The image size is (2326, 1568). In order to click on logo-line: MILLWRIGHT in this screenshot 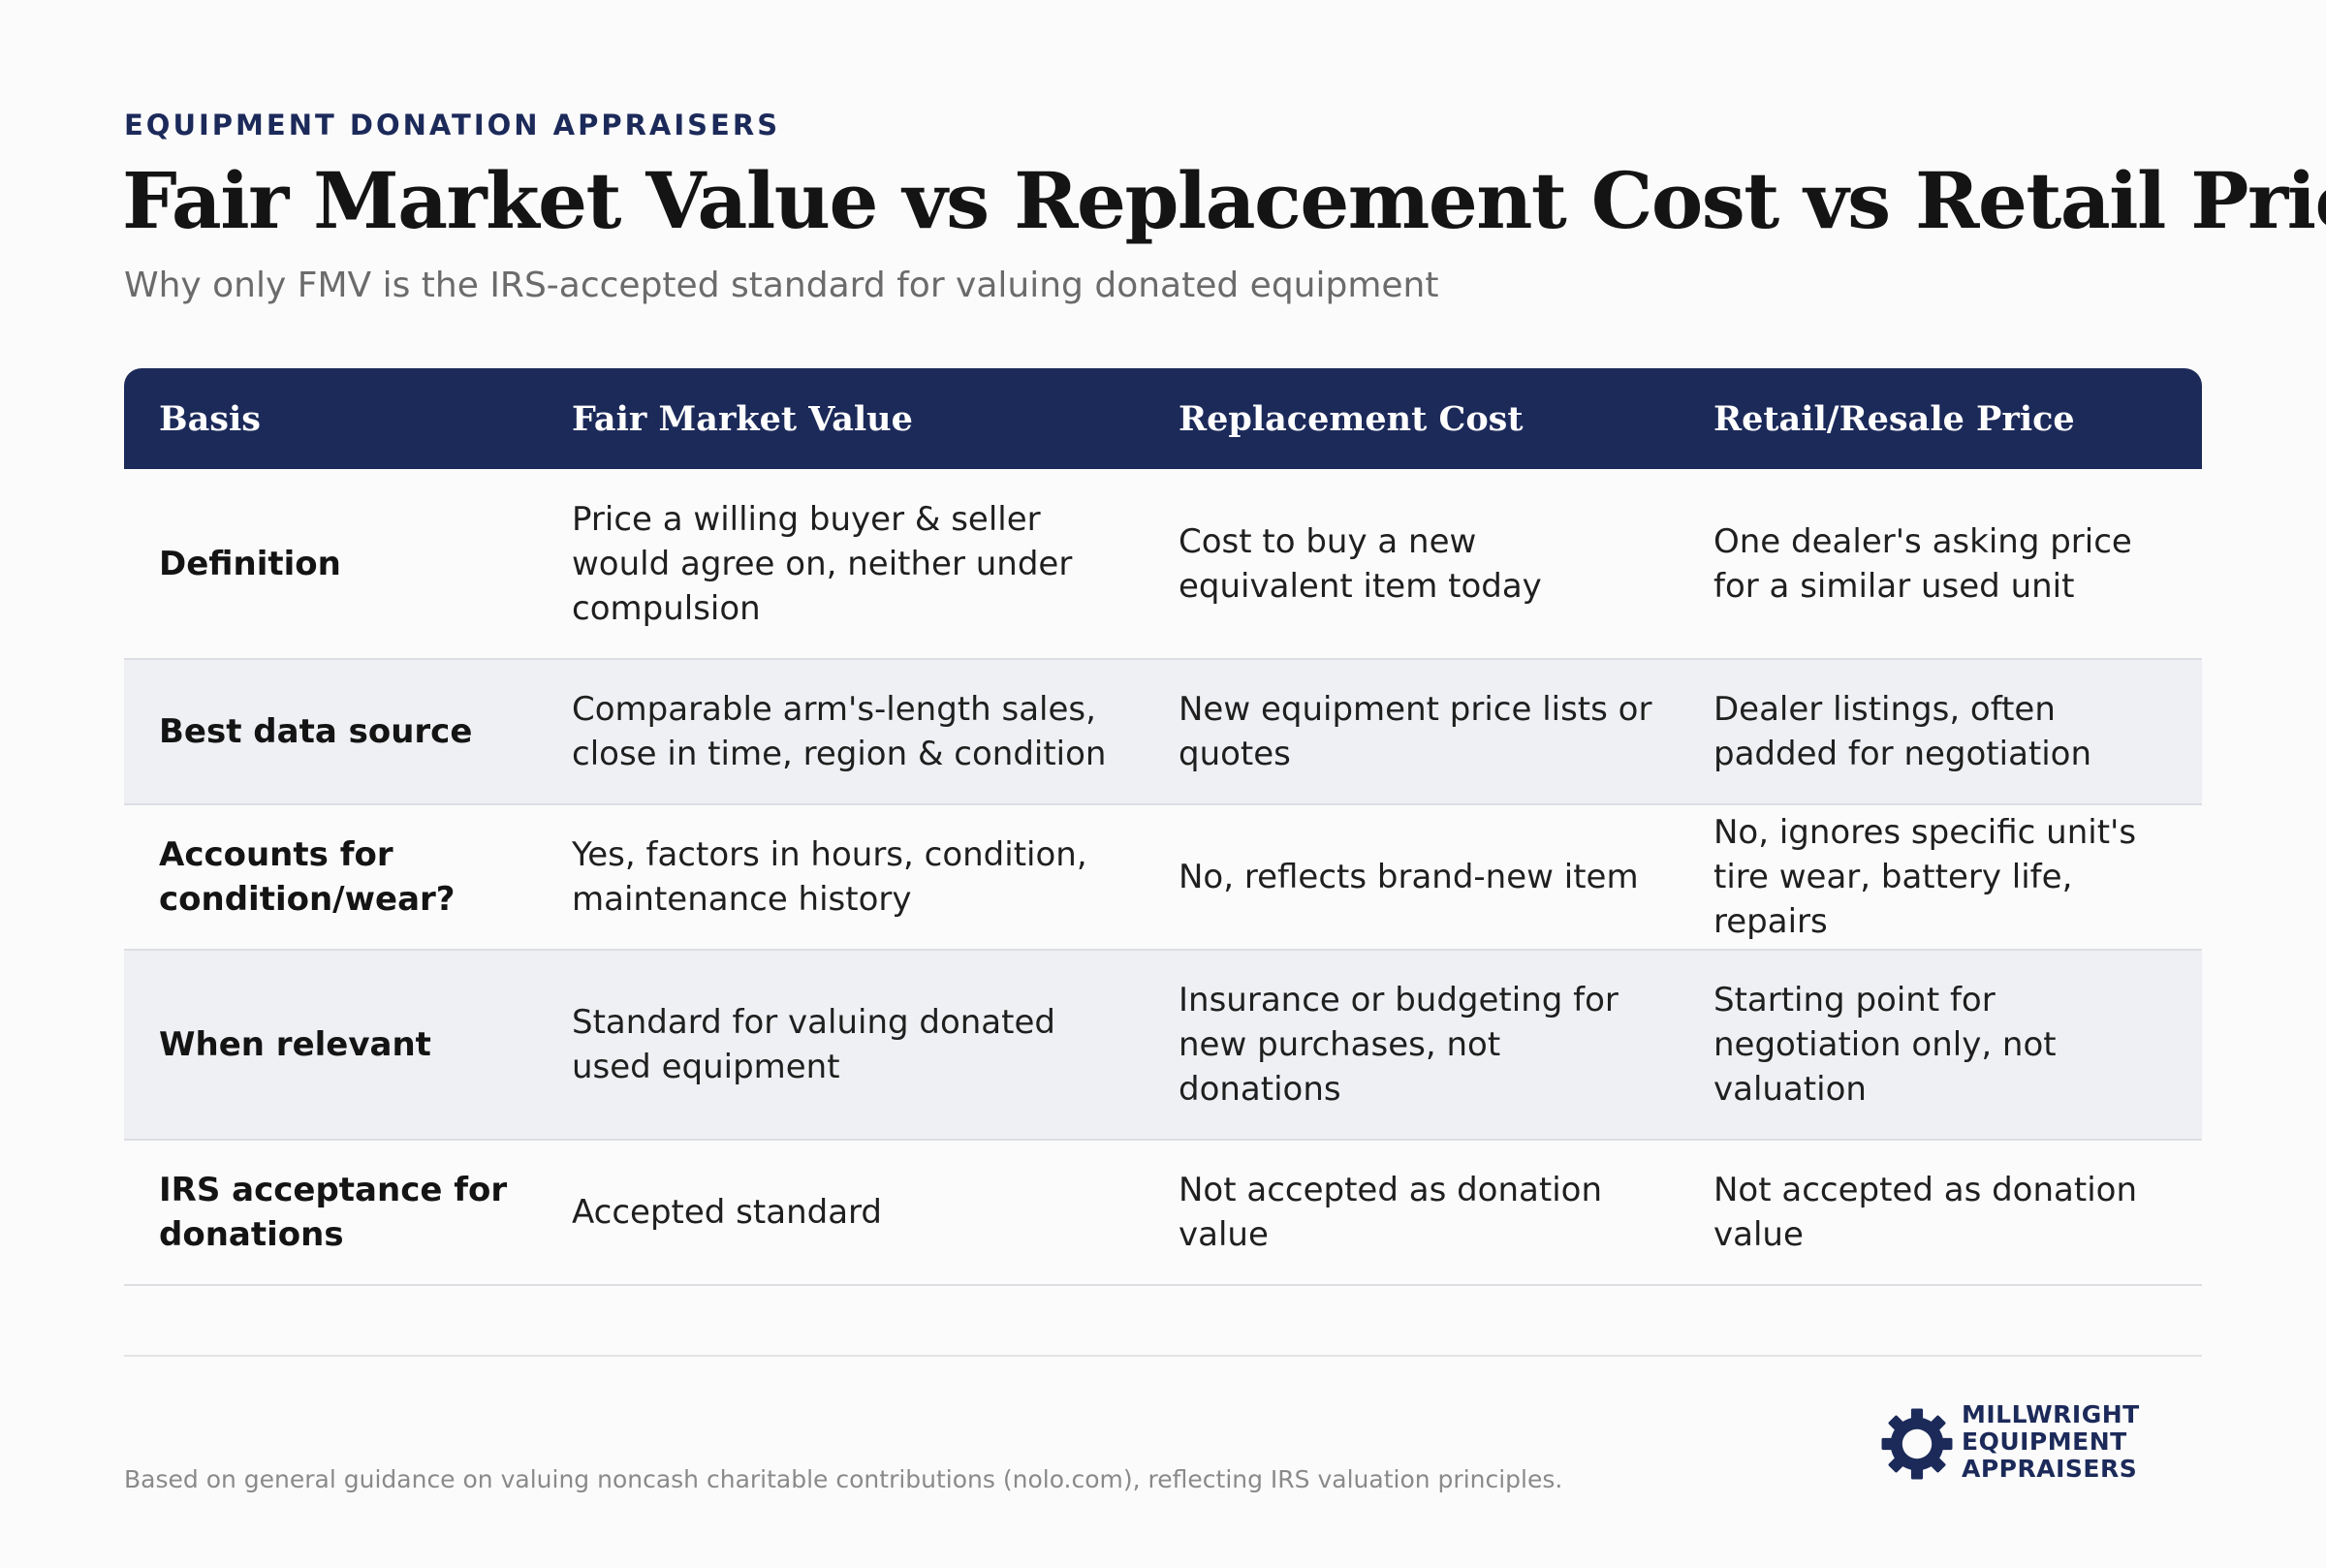, I will do `click(2051, 1414)`.